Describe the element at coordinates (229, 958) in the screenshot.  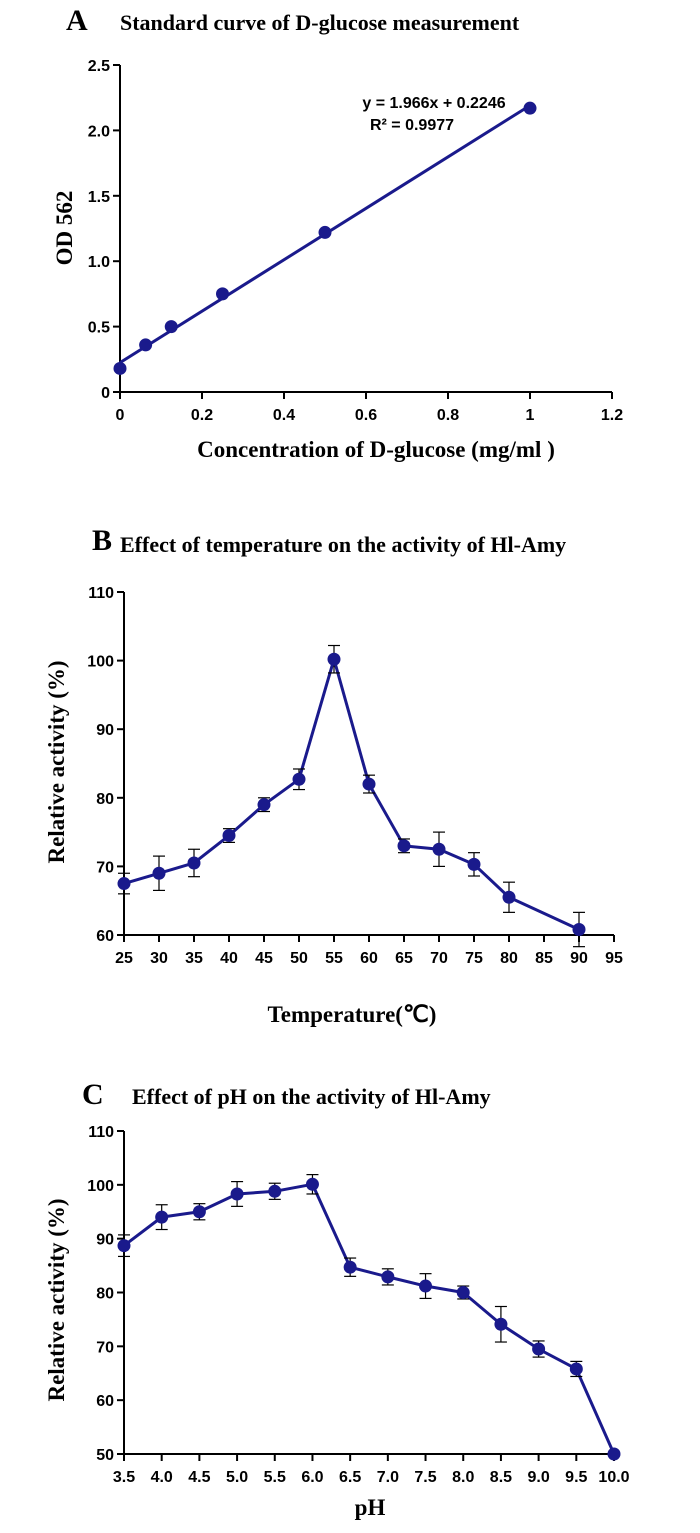
I see `x-tick-label: 40` at that location.